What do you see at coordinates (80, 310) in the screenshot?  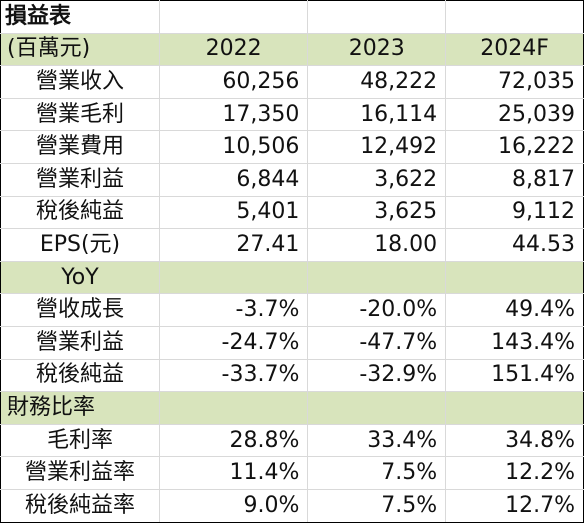 I see `row-label: 營收成長` at bounding box center [80, 310].